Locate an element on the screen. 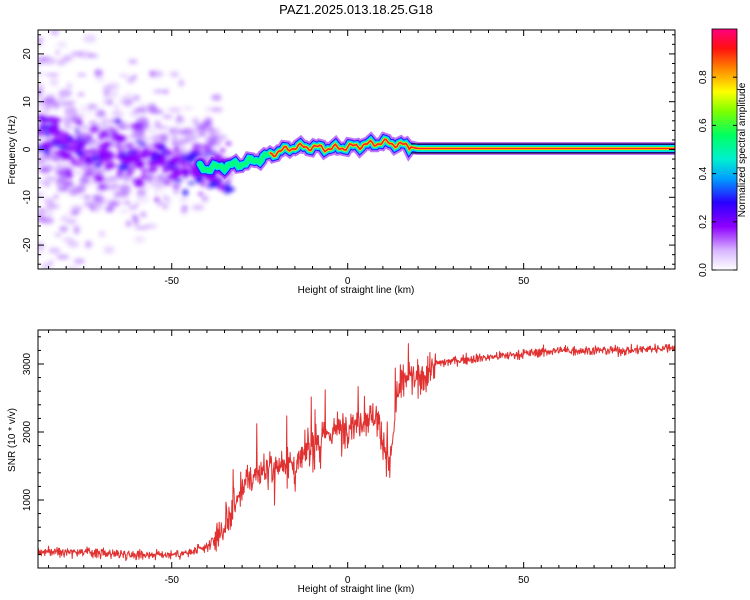  colorbar-ticks: 0.0 0.2 0.4 0.6 0.8 is located at coordinates (717, 173).